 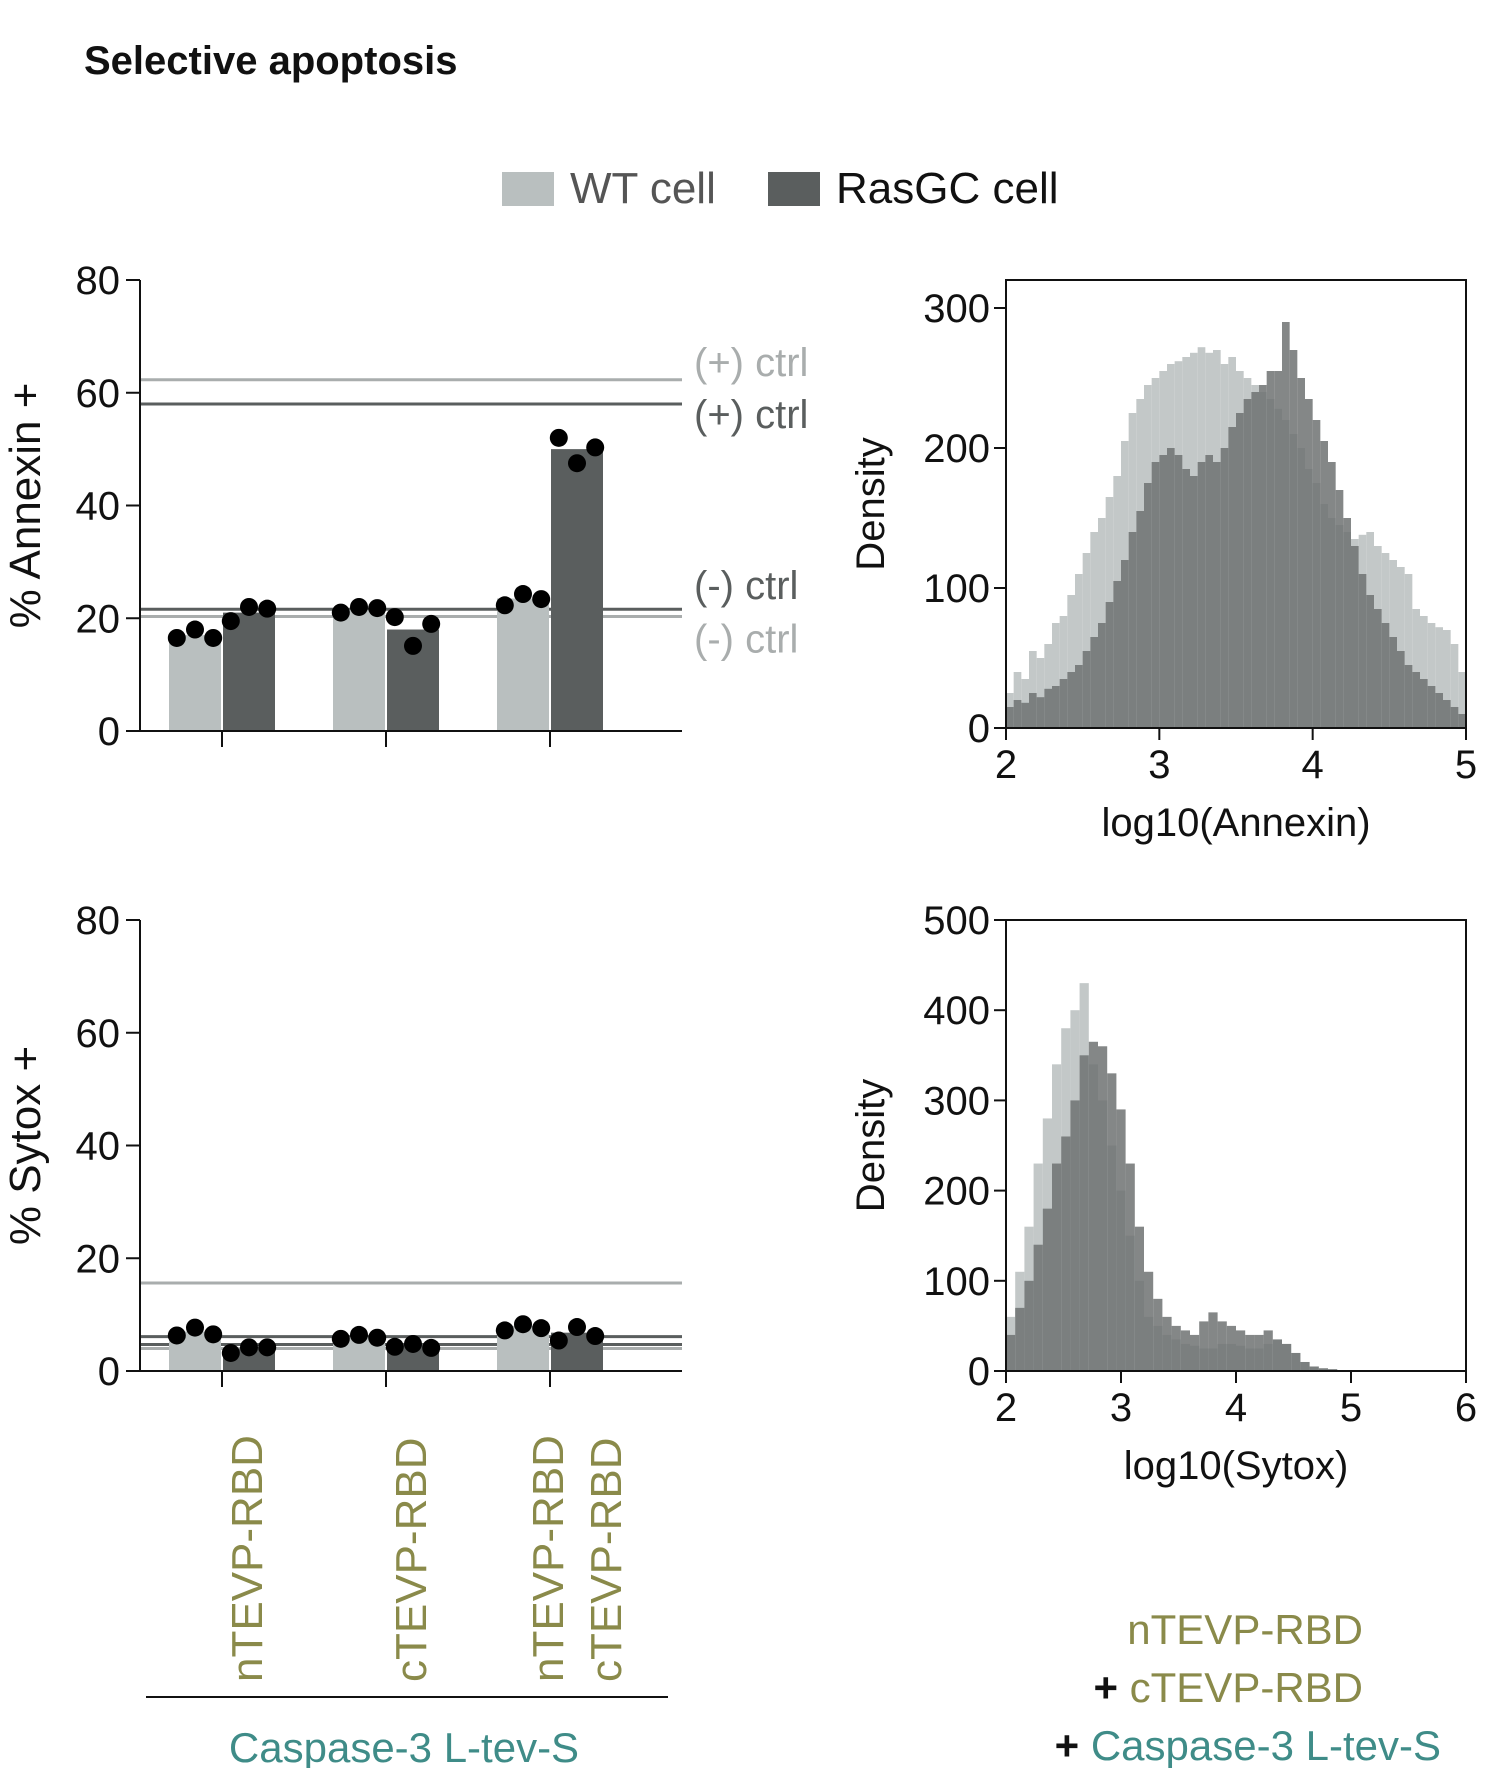 What do you see at coordinates (1006, 1408) in the screenshot?
I see `x-tick-label: 2` at bounding box center [1006, 1408].